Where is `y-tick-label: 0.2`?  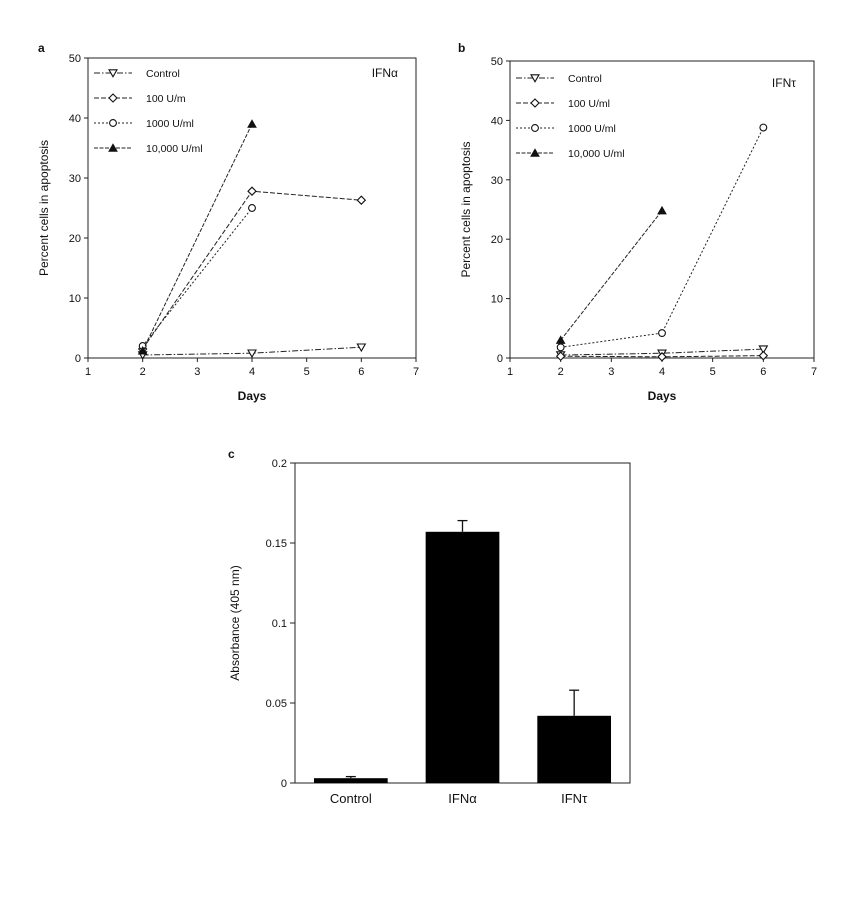
y-tick-label: 0.2 is located at coordinates (279, 464).